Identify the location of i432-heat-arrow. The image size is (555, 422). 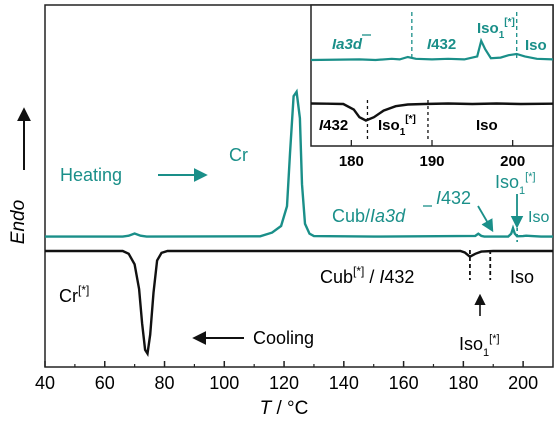
(485, 219).